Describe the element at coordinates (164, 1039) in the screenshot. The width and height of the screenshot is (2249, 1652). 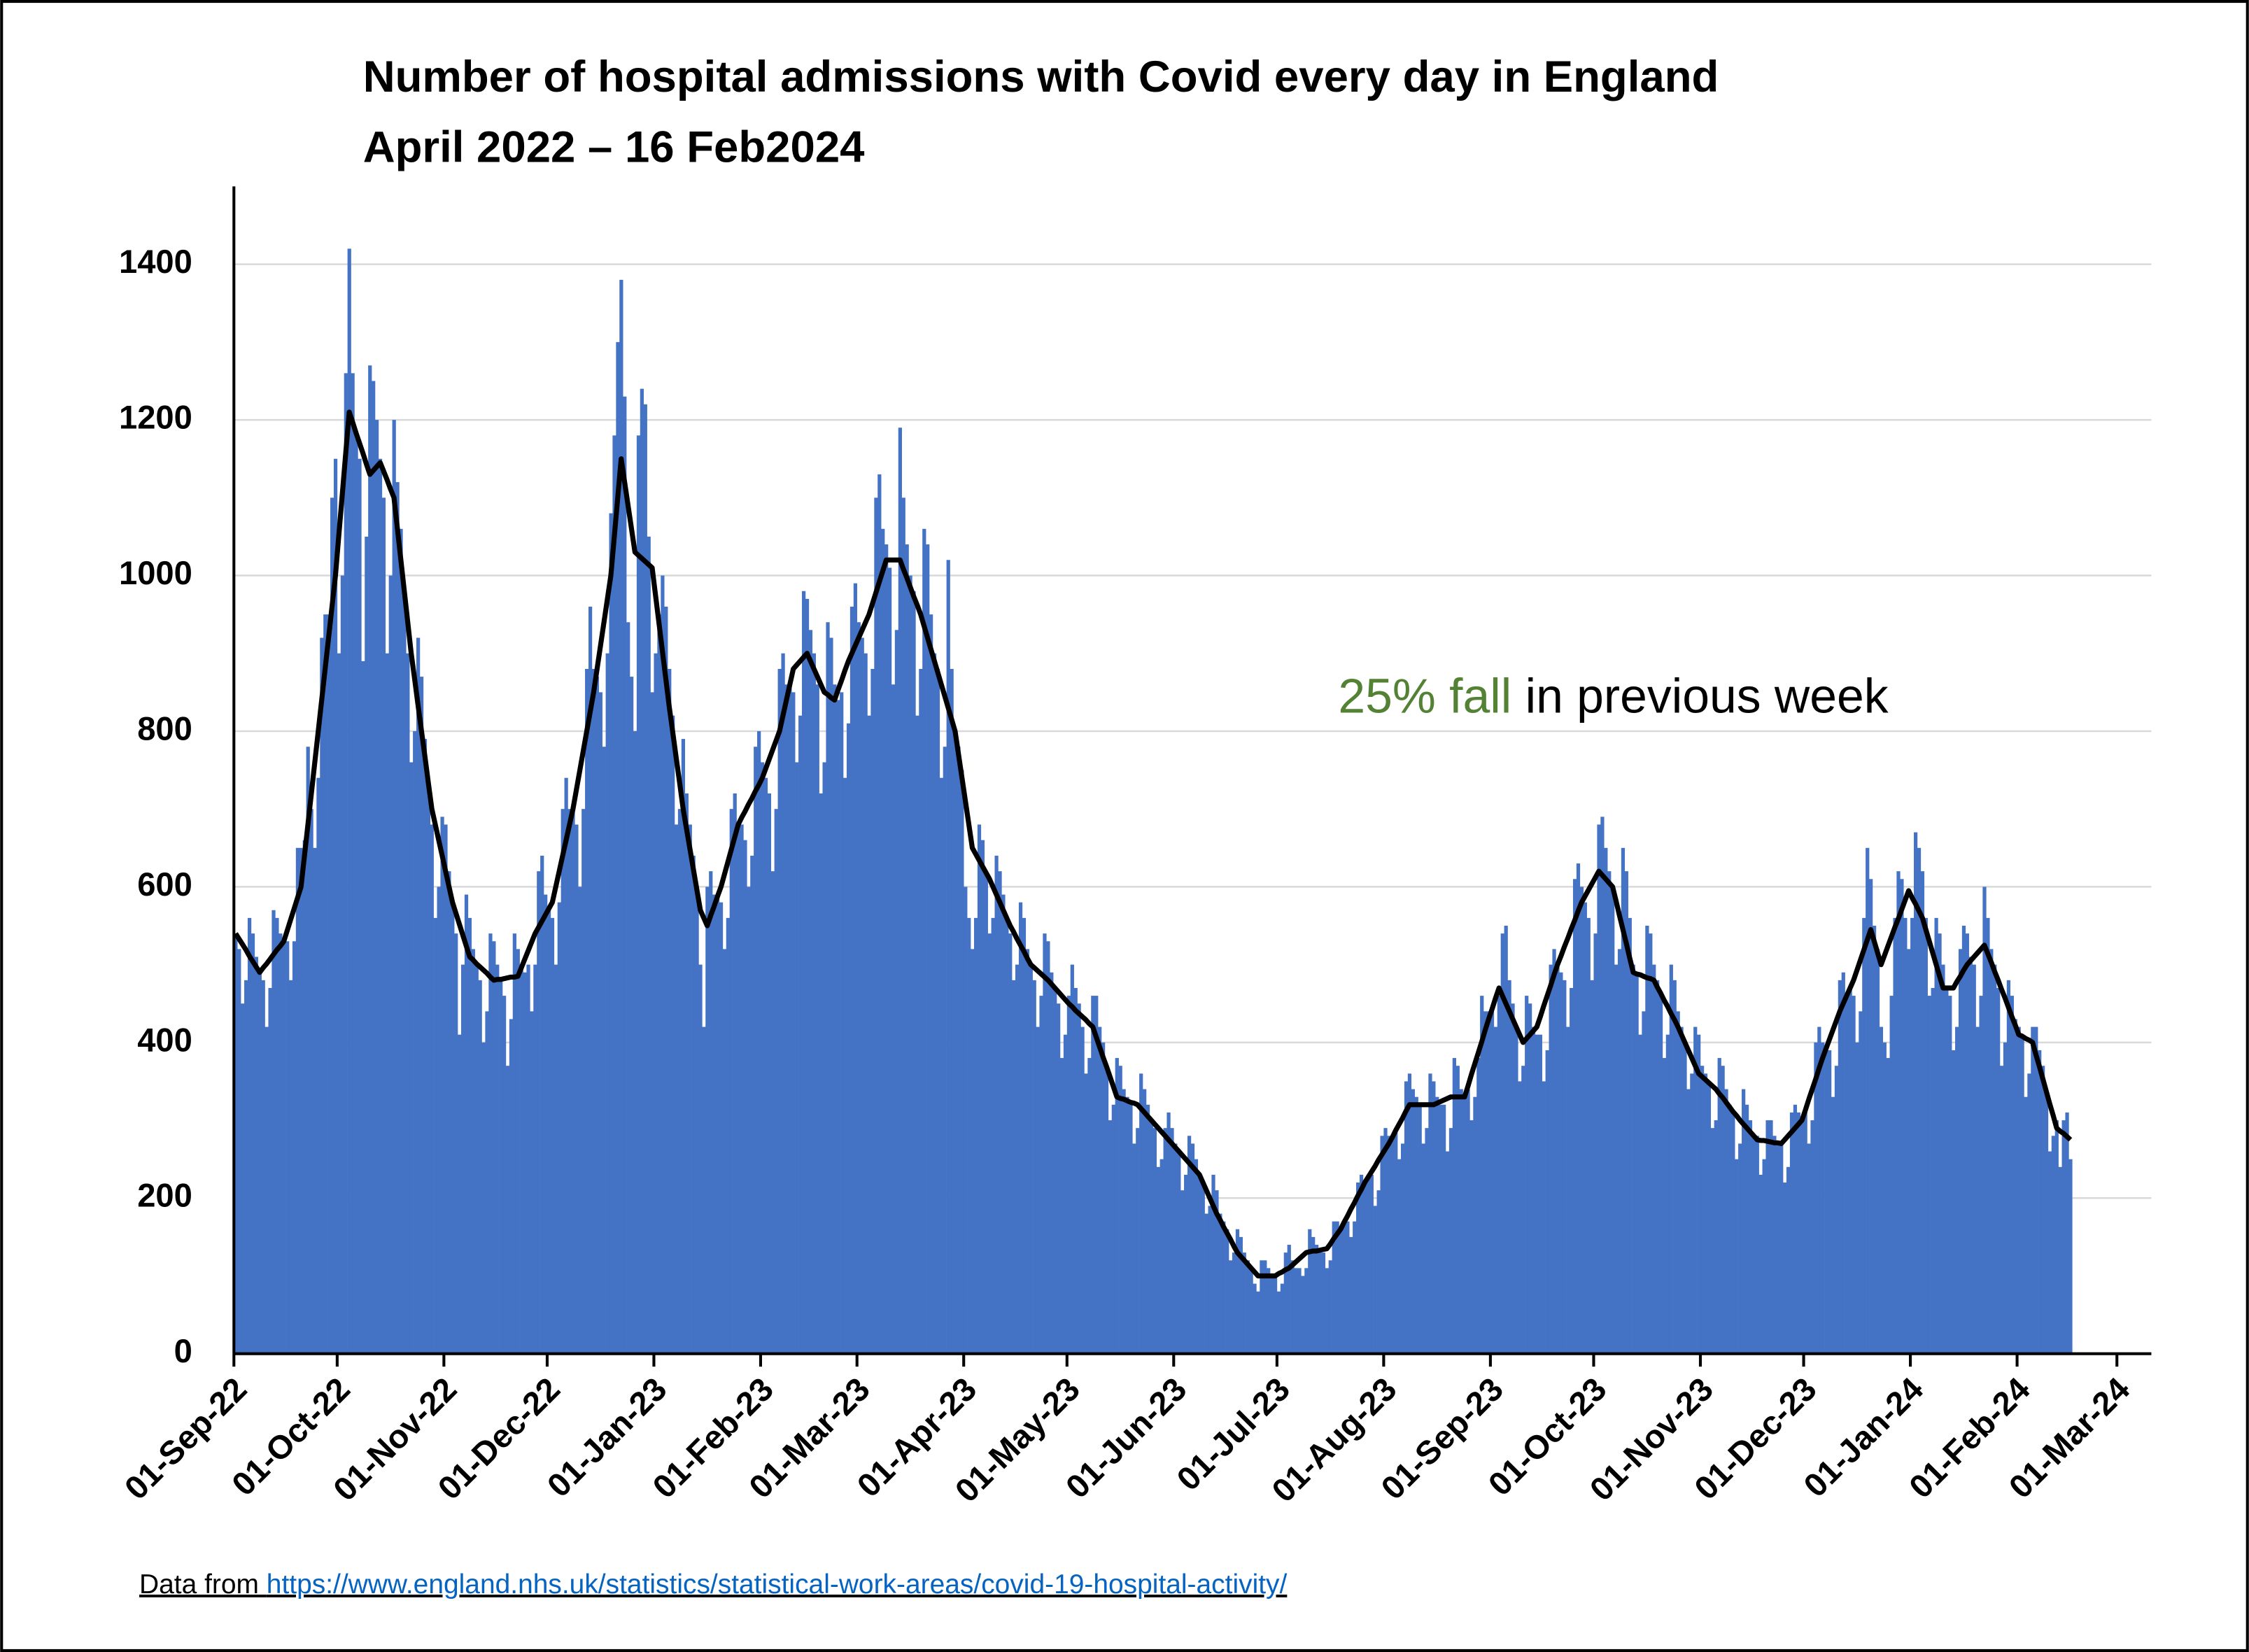
I see `y-tick-label: 400` at that location.